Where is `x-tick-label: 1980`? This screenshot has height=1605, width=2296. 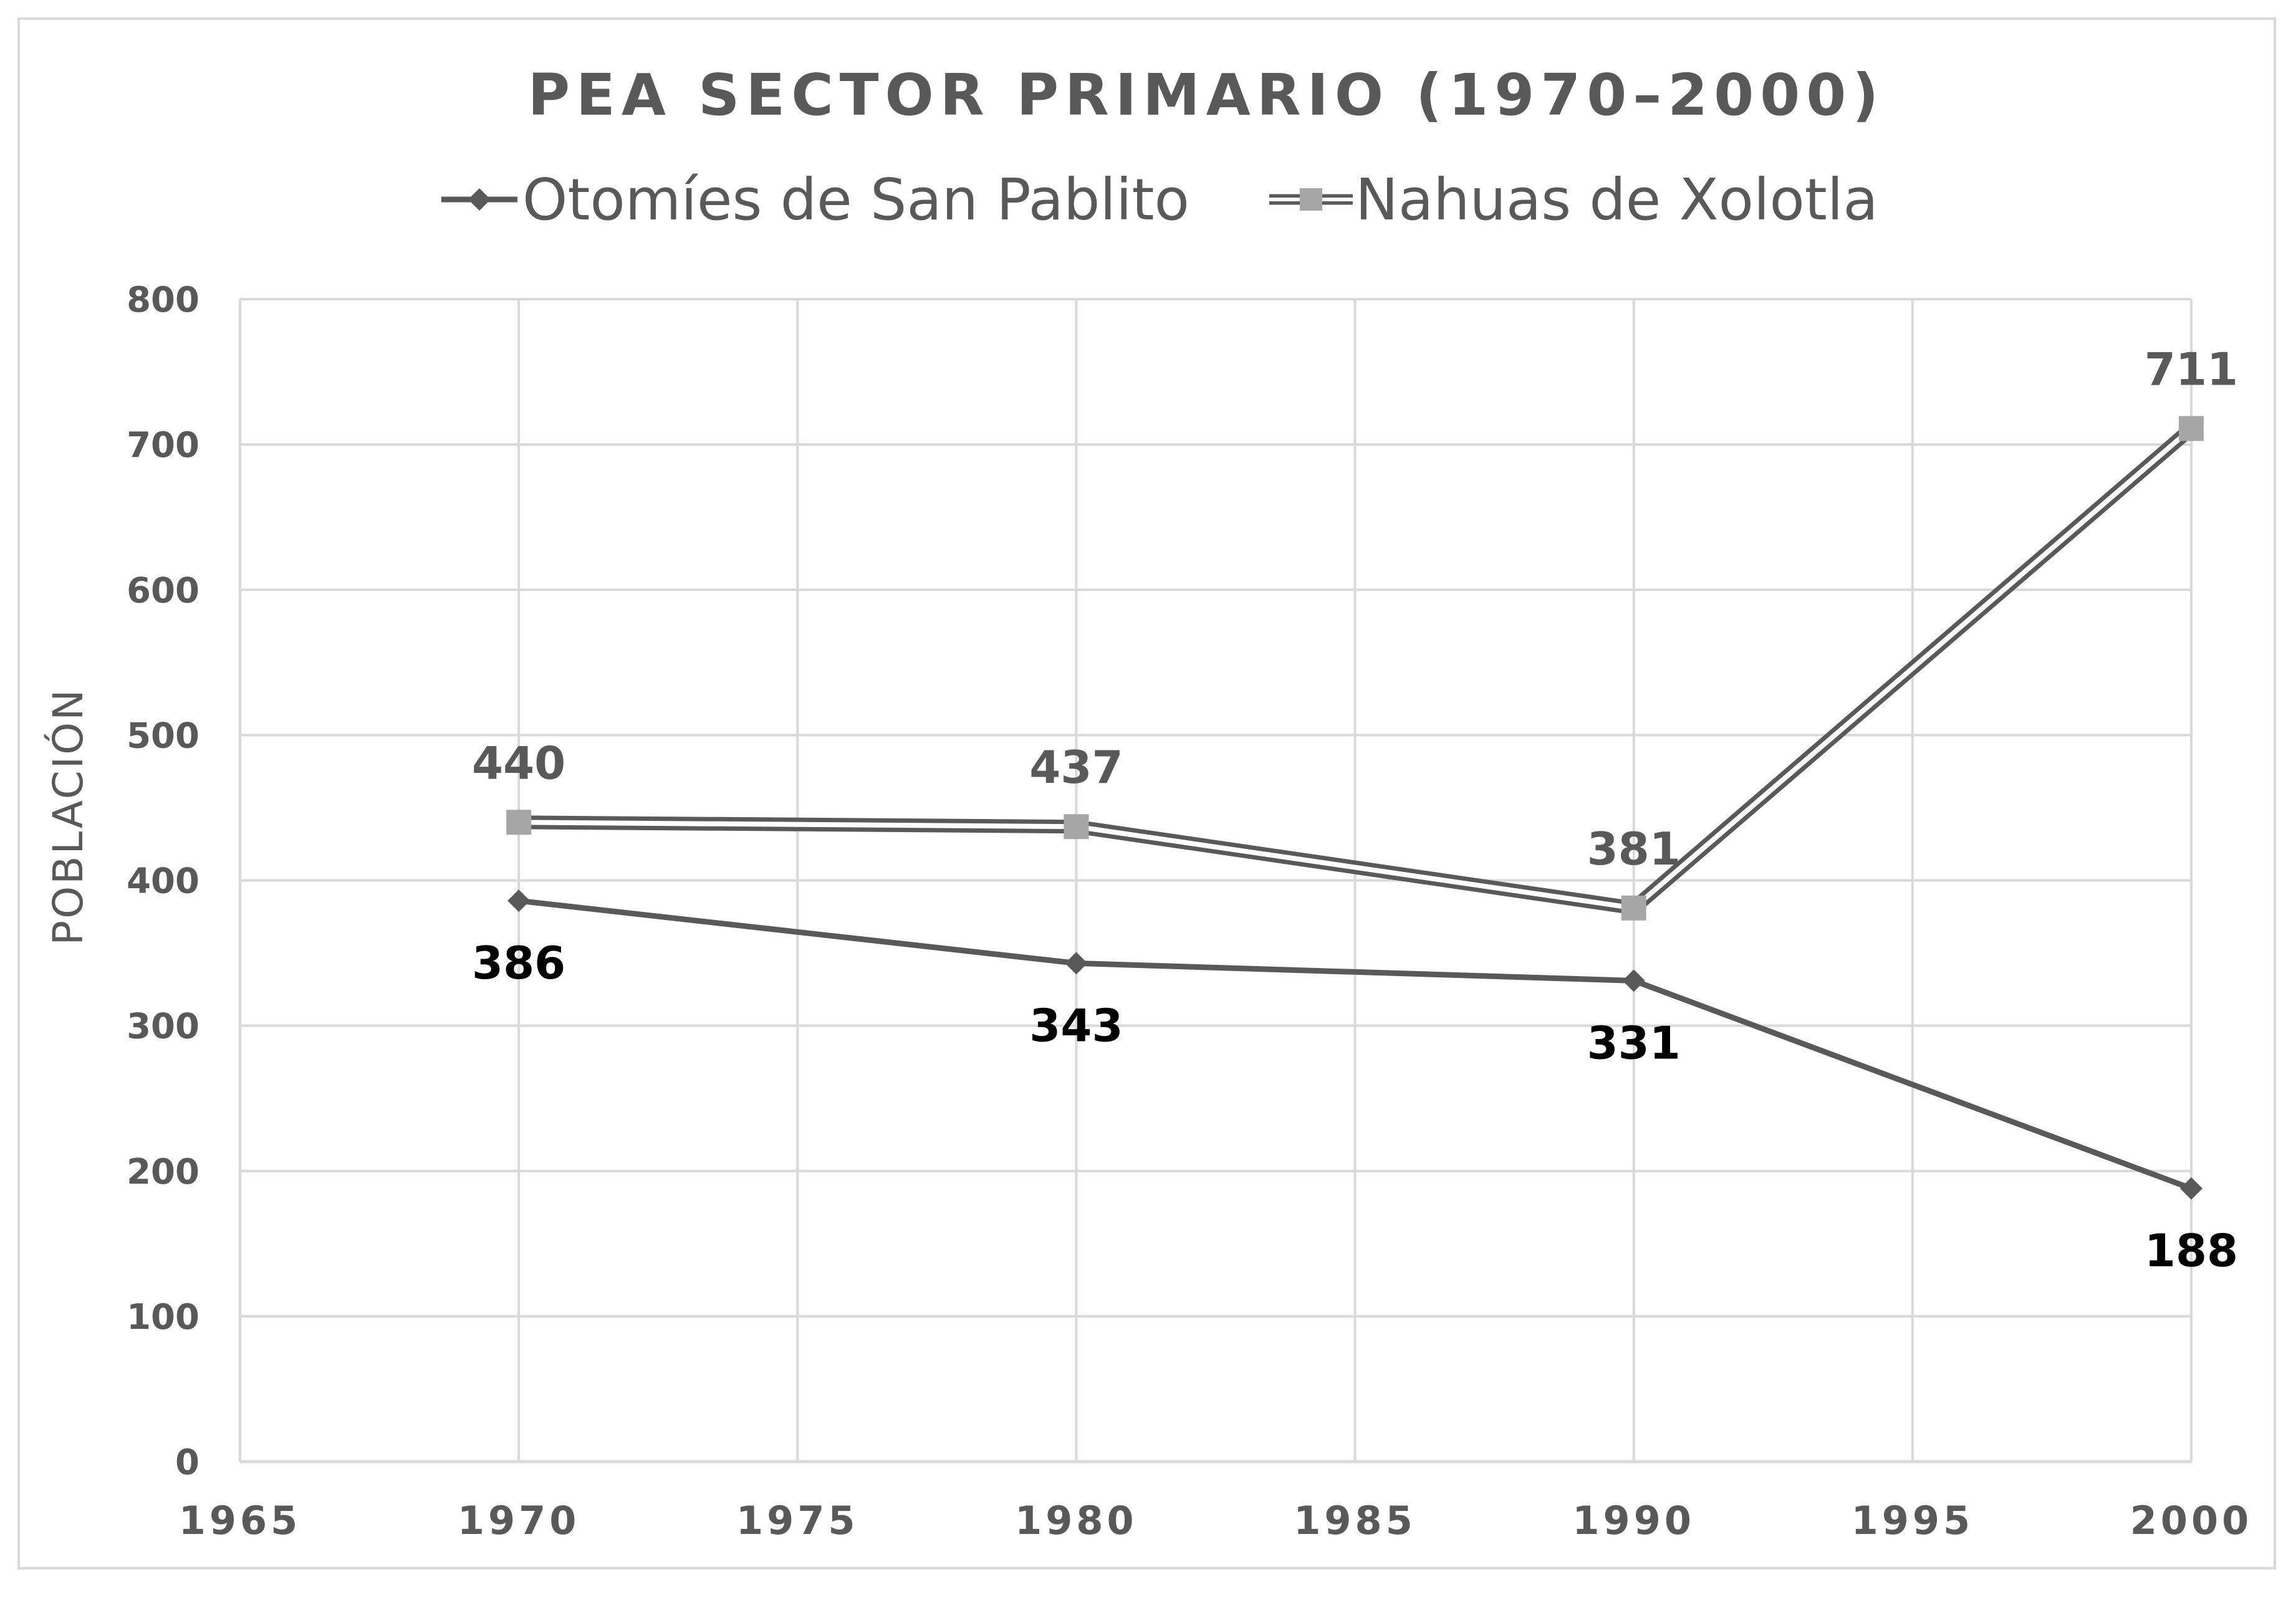 x-tick-label: 1980 is located at coordinates (1076, 1521).